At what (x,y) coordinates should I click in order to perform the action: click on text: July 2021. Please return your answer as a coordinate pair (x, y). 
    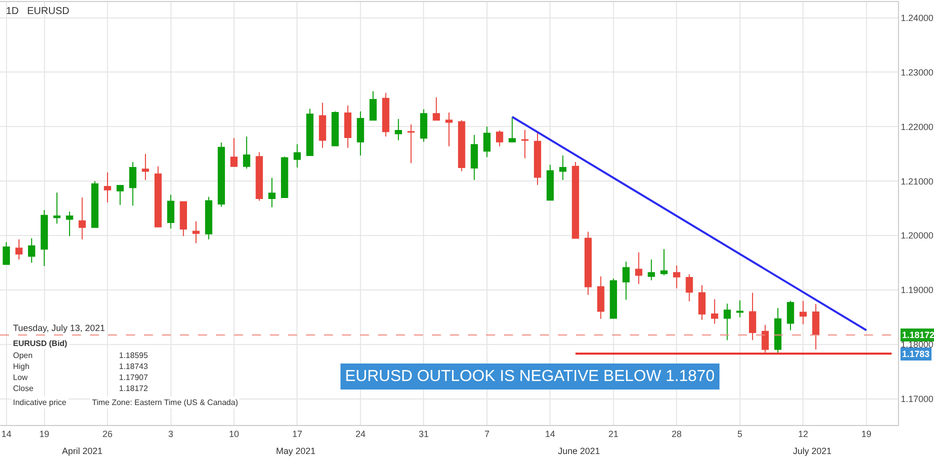
    Looking at the image, I should click on (812, 451).